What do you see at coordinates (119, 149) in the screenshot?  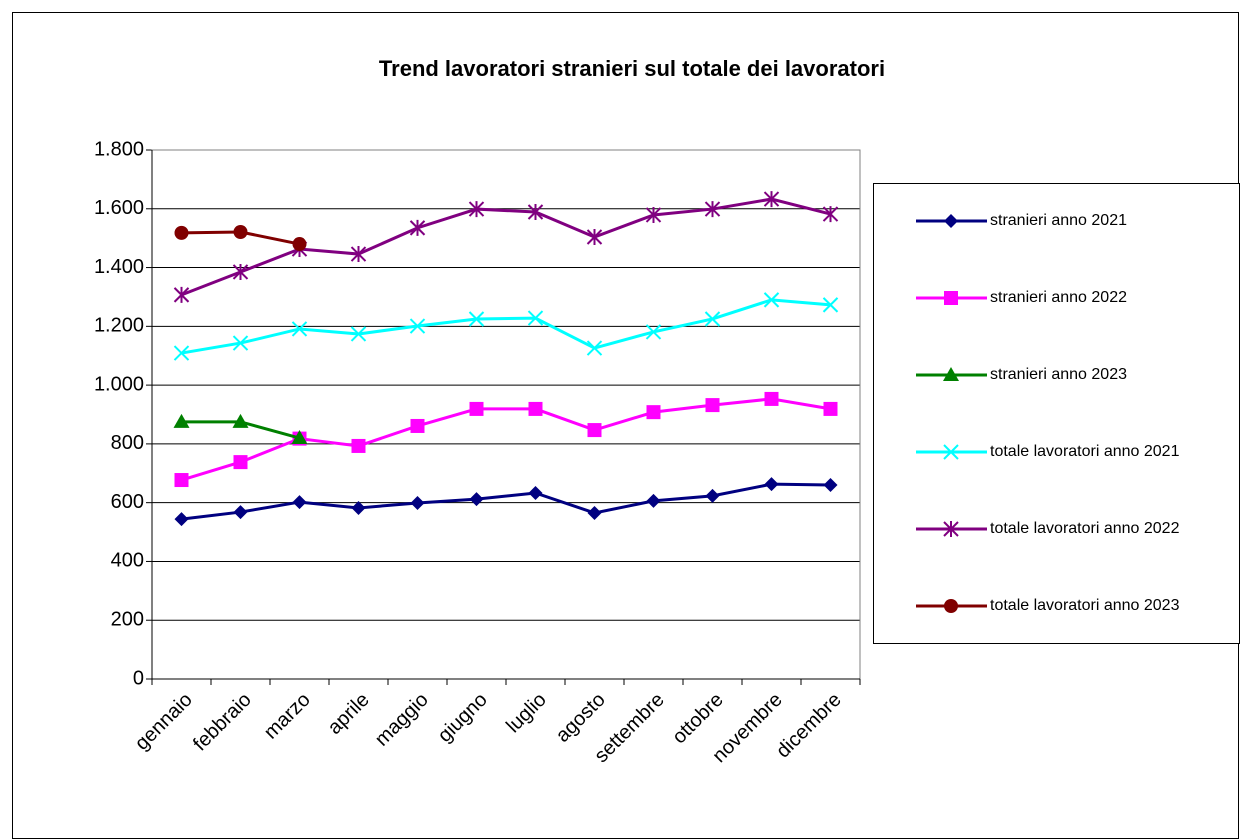 I see `y-tick-label: 1.800` at bounding box center [119, 149].